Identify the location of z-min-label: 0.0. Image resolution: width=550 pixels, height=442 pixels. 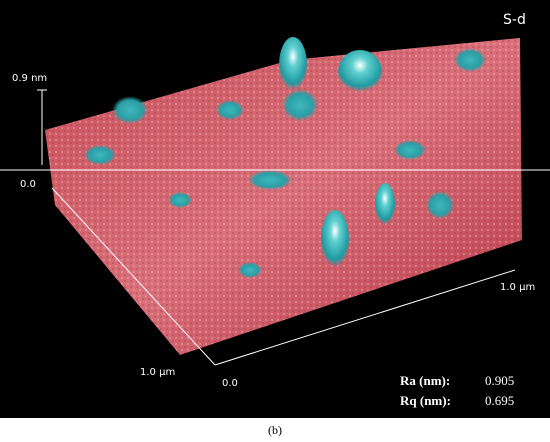
(28, 184).